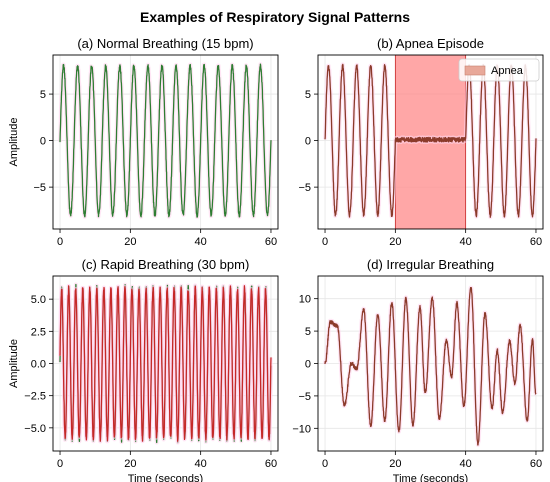 The width and height of the screenshot is (550, 482). What do you see at coordinates (38, 332) in the screenshot?
I see `y-tick-label: 2.5` at bounding box center [38, 332].